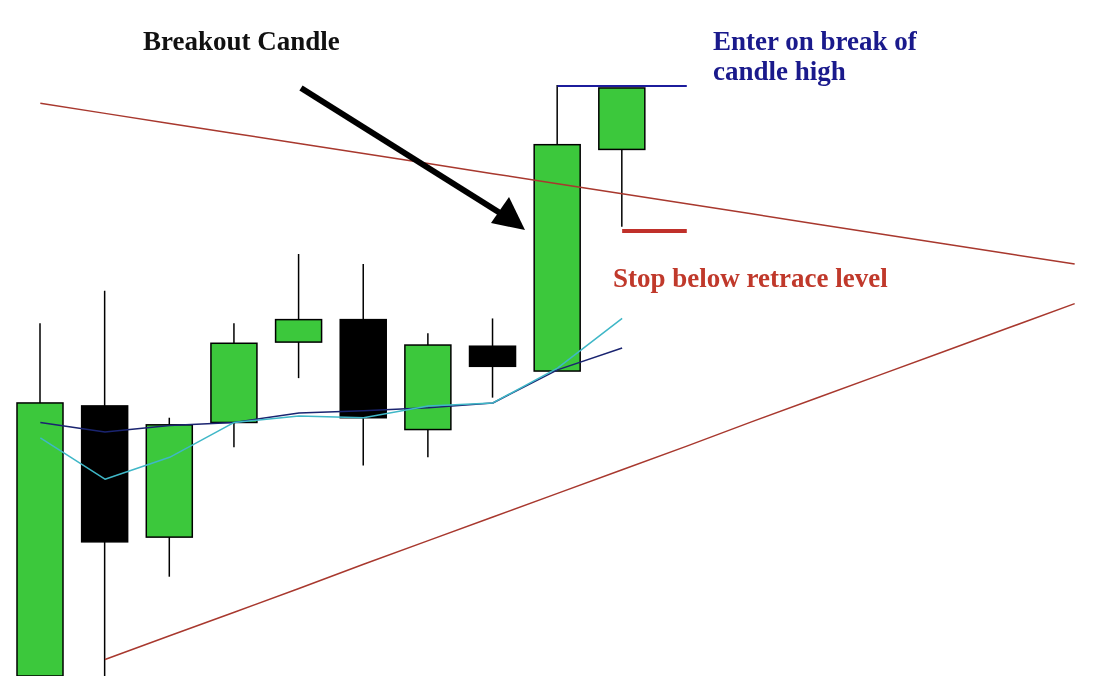  I want to click on text: Breakout Candle, so click(242, 41).